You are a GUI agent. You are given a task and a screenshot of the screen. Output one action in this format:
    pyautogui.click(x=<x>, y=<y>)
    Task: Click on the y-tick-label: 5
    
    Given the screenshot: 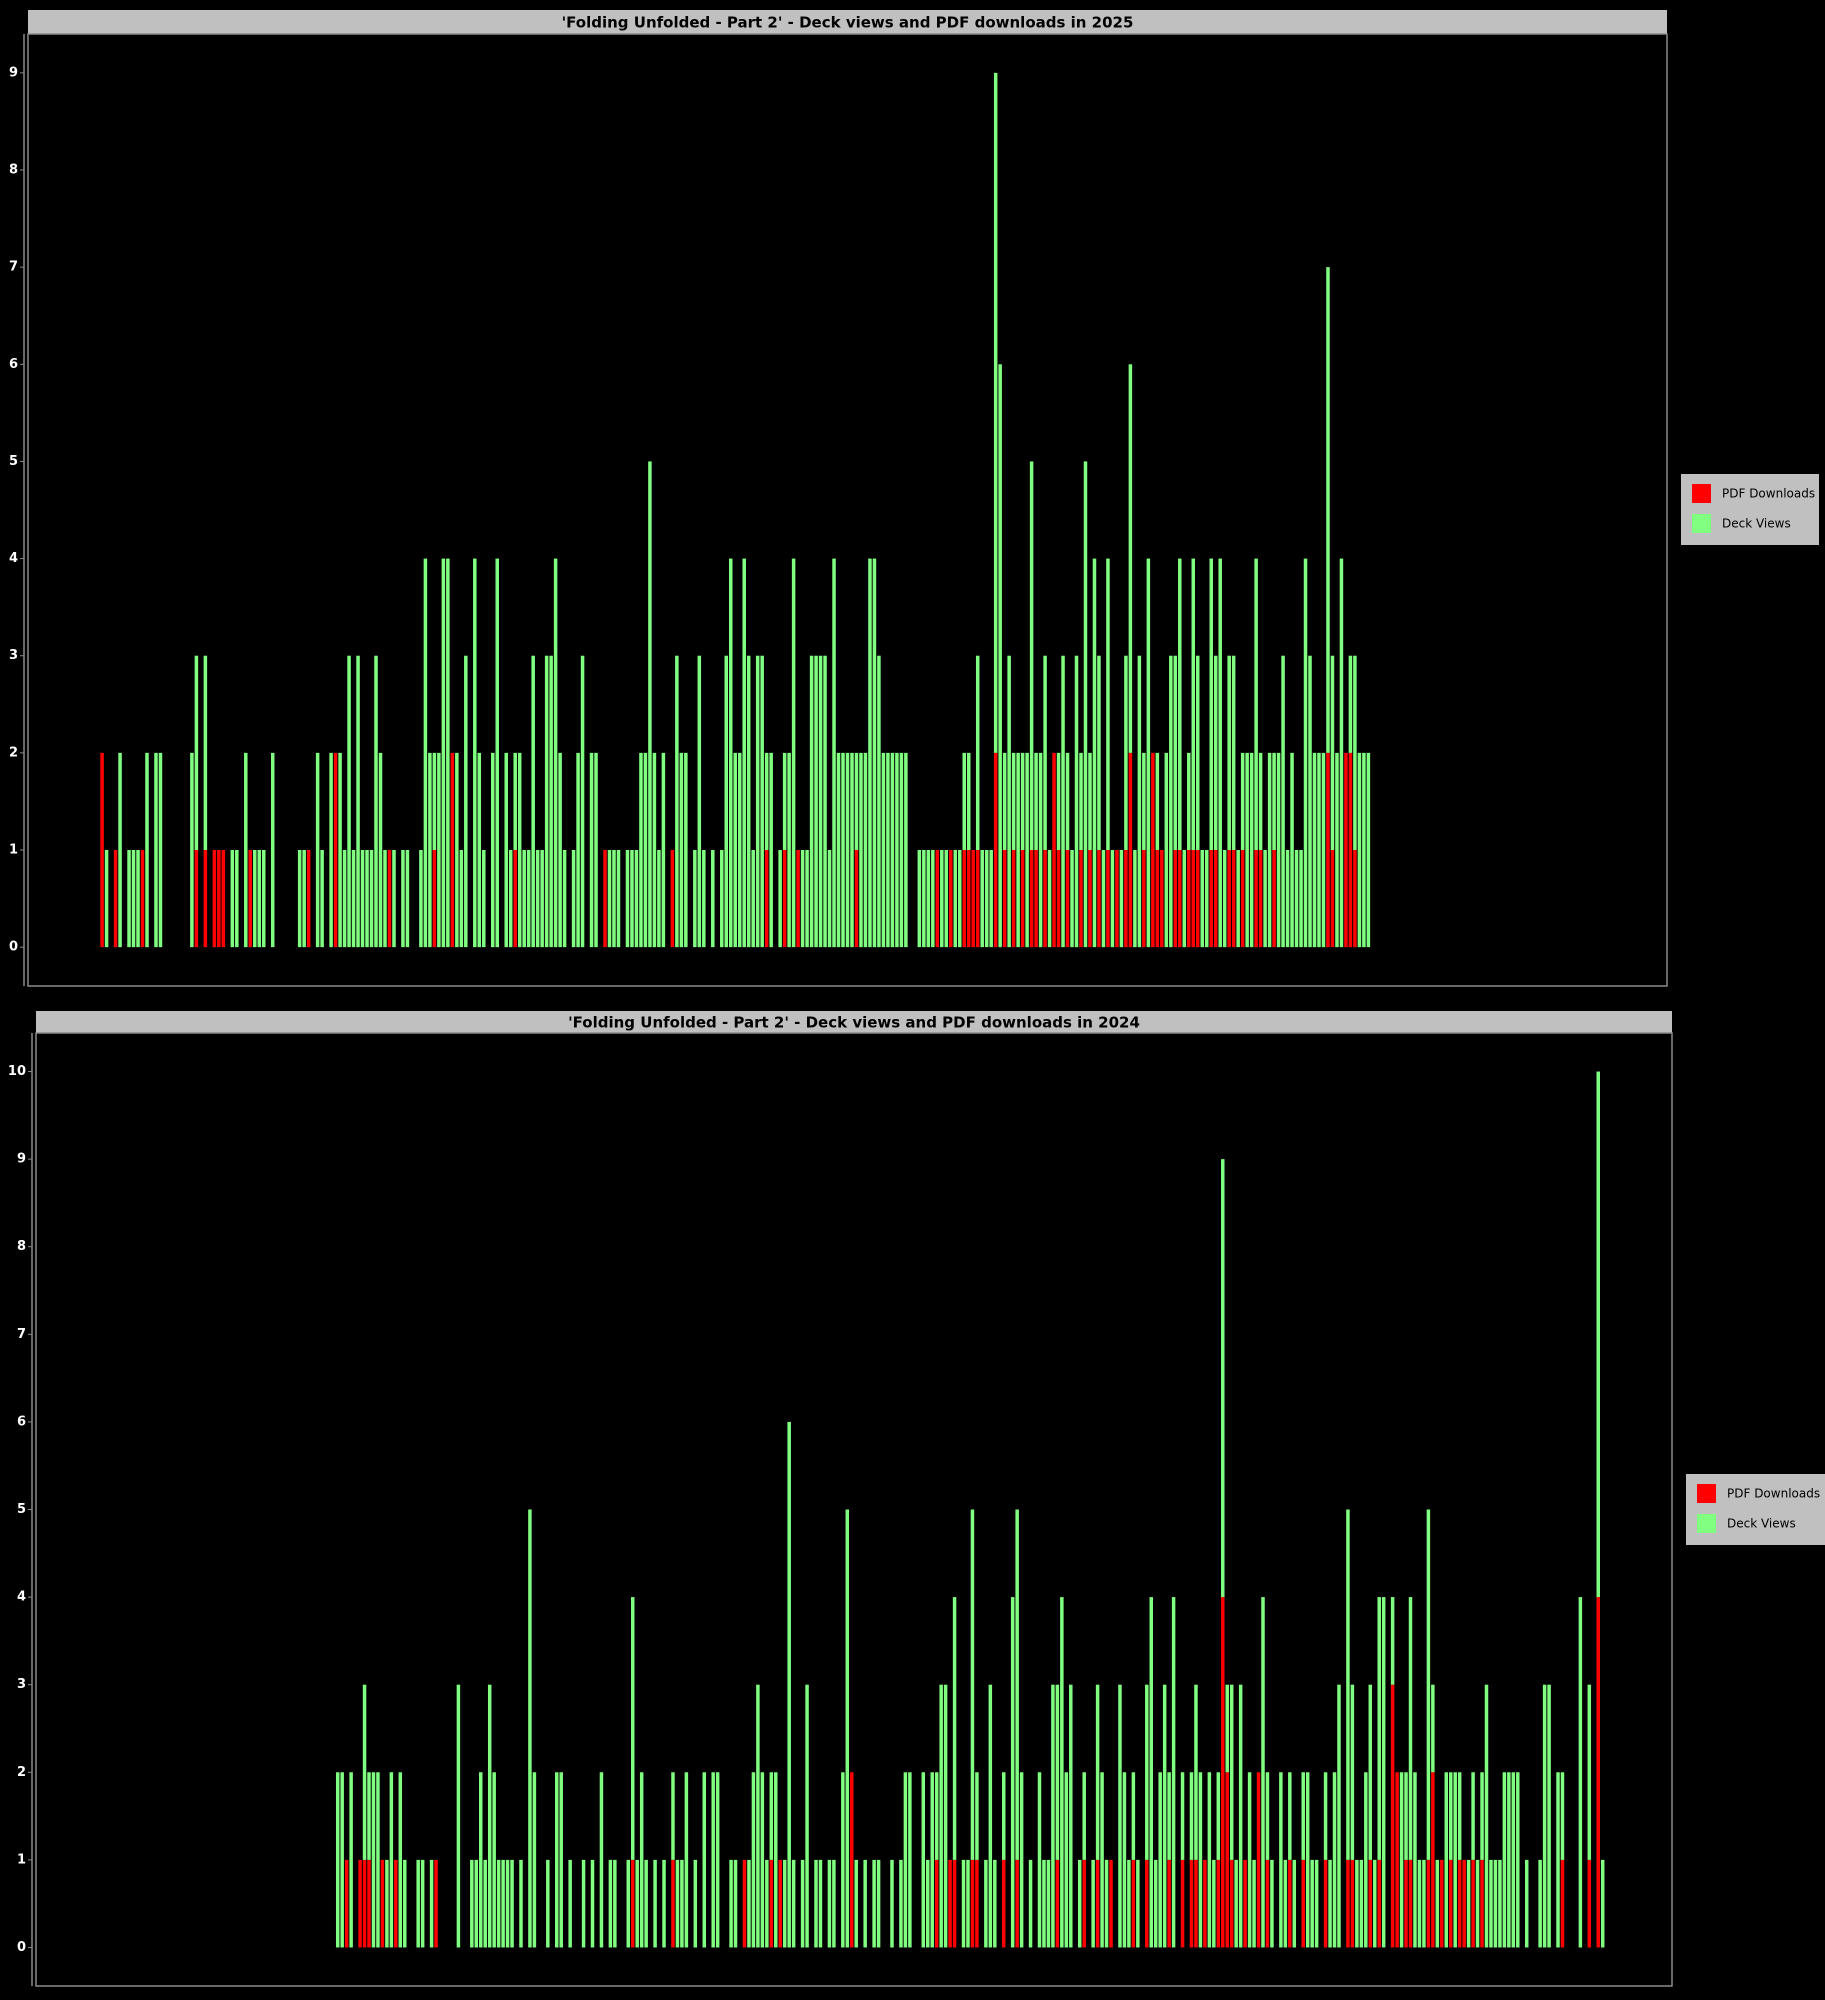 What is the action you would take?
    pyautogui.click(x=13, y=461)
    